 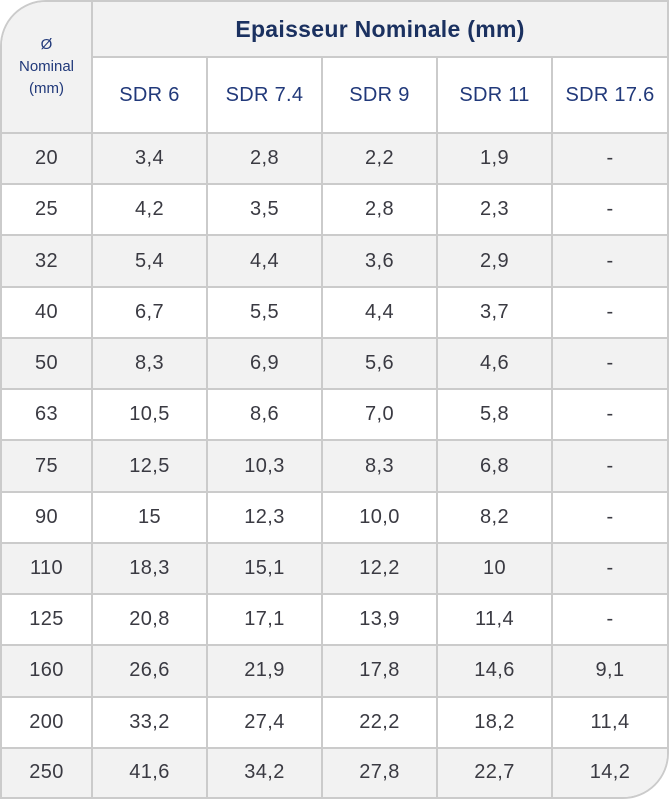 What do you see at coordinates (494, 415) in the screenshot?
I see `thickness-value-cell: 5,8` at bounding box center [494, 415].